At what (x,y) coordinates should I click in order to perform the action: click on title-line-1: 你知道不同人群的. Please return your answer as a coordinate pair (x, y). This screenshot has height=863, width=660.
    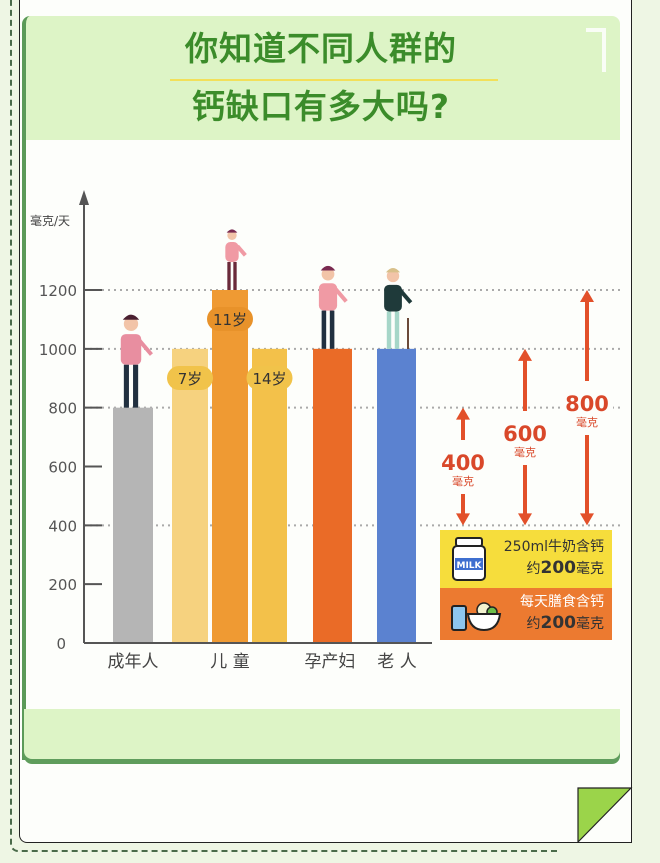
    Looking at the image, I should click on (321, 48).